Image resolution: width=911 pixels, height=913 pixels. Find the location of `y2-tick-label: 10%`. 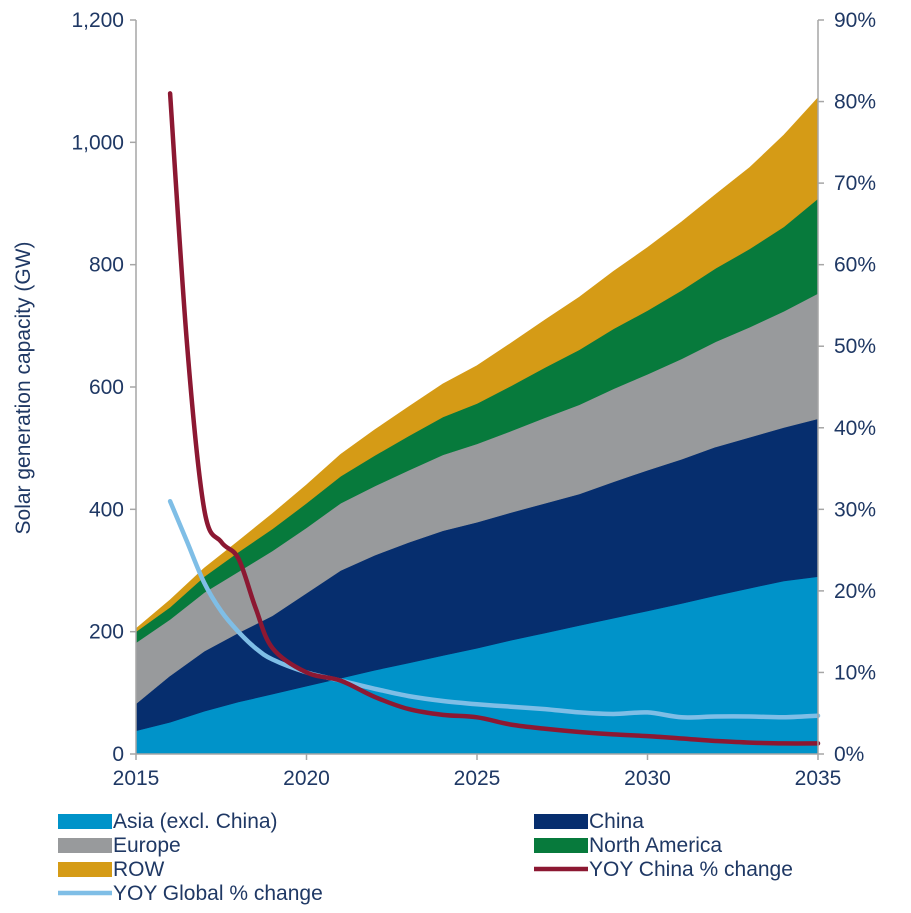

y2-tick-label: 10% is located at coordinates (855, 672).